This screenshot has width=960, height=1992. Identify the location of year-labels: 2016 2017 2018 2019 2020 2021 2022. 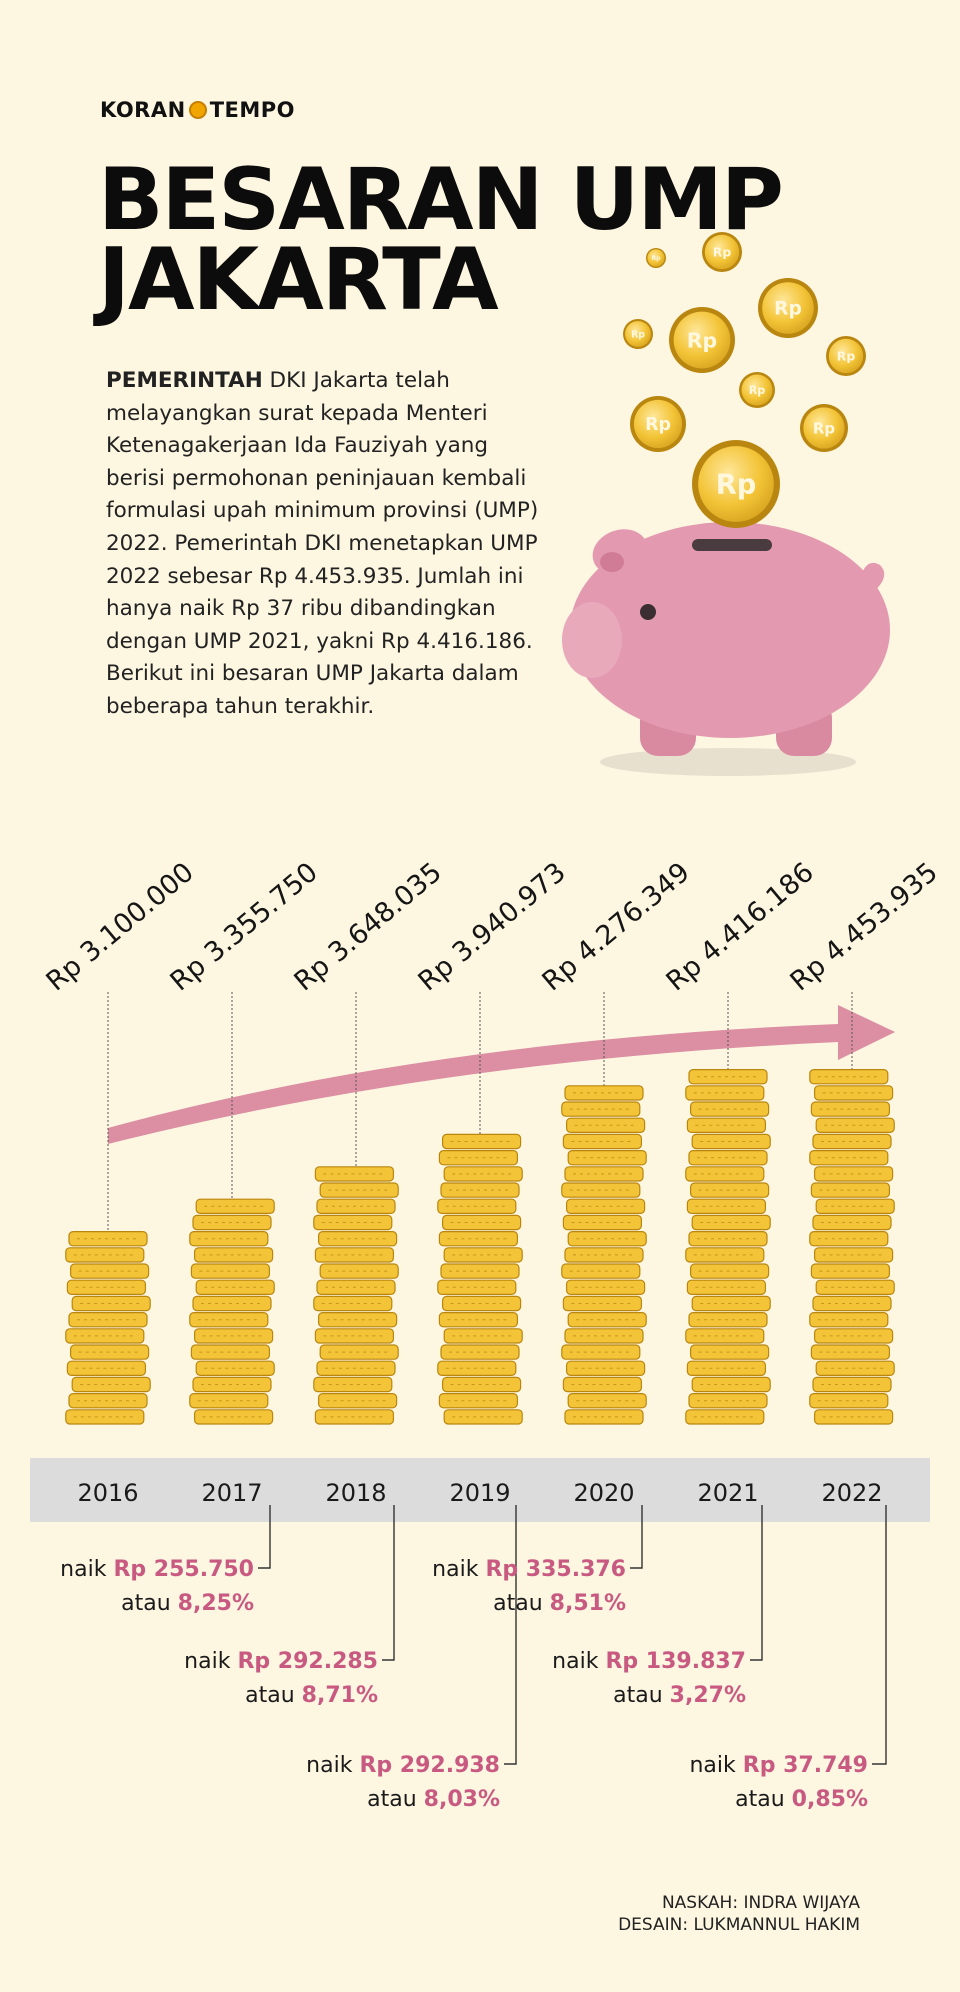
(479, 1493).